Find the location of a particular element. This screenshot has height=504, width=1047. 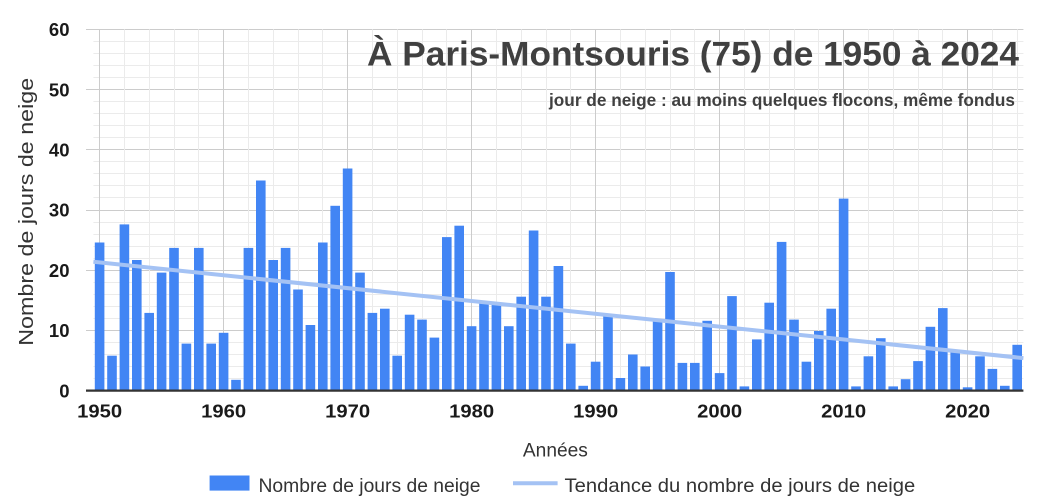

svg-text: 10 is located at coordinates (59, 330).